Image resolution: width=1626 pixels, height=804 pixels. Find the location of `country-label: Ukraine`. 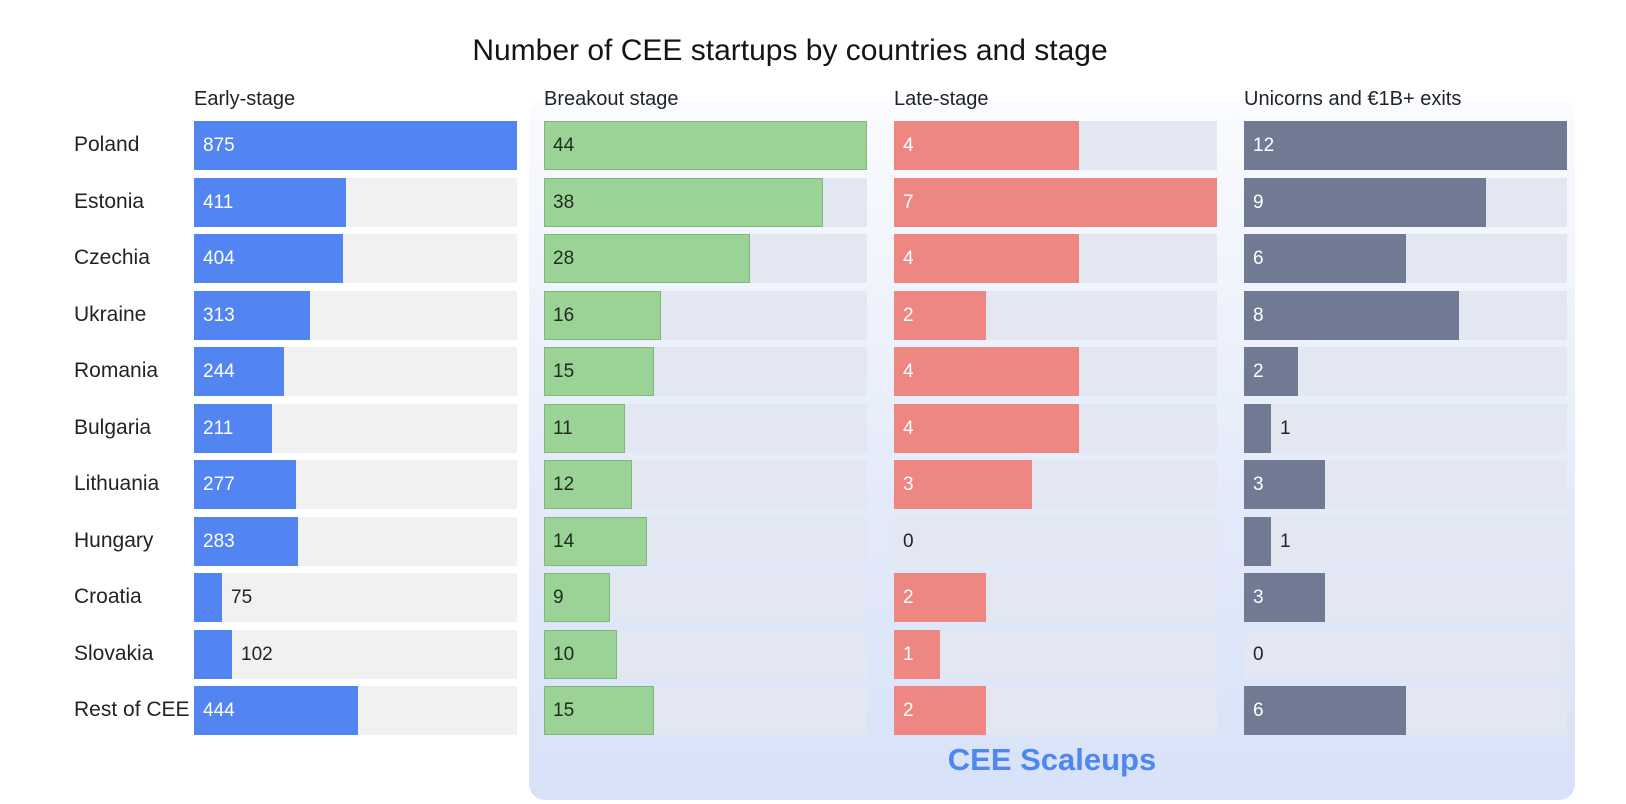

country-label: Ukraine is located at coordinates (110, 314).